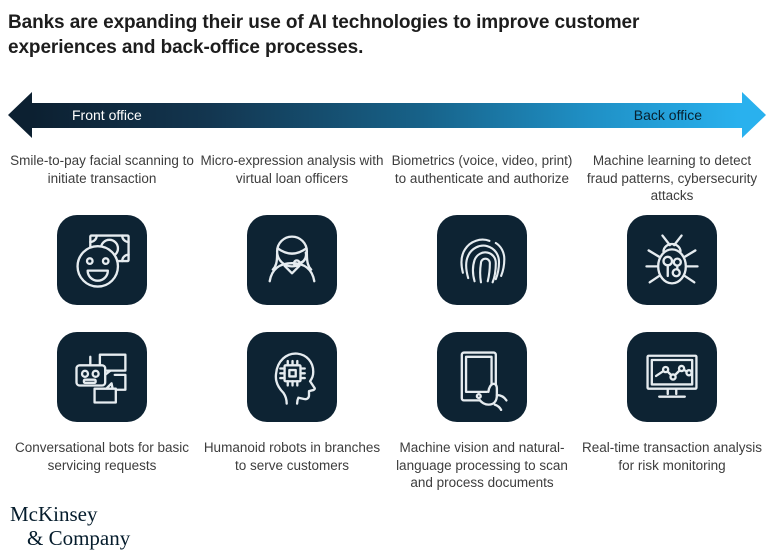 This screenshot has height=558, width=774. I want to click on ai-head-chip-icon, so click(292, 377).